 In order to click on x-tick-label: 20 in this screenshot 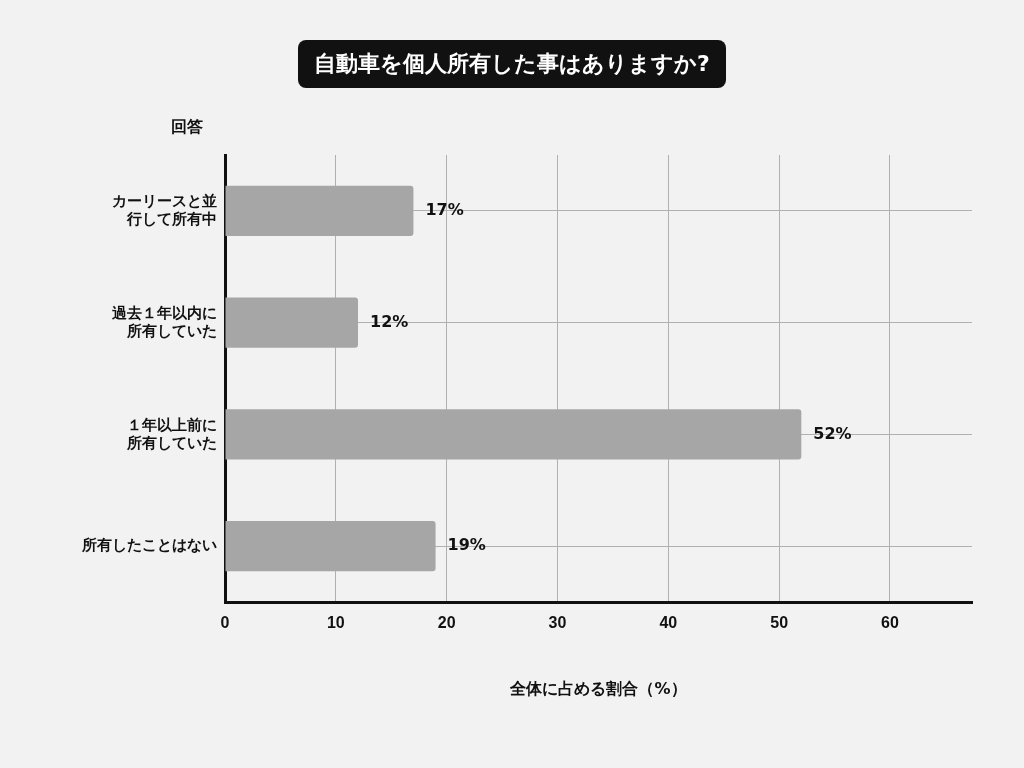, I will do `click(446, 623)`.